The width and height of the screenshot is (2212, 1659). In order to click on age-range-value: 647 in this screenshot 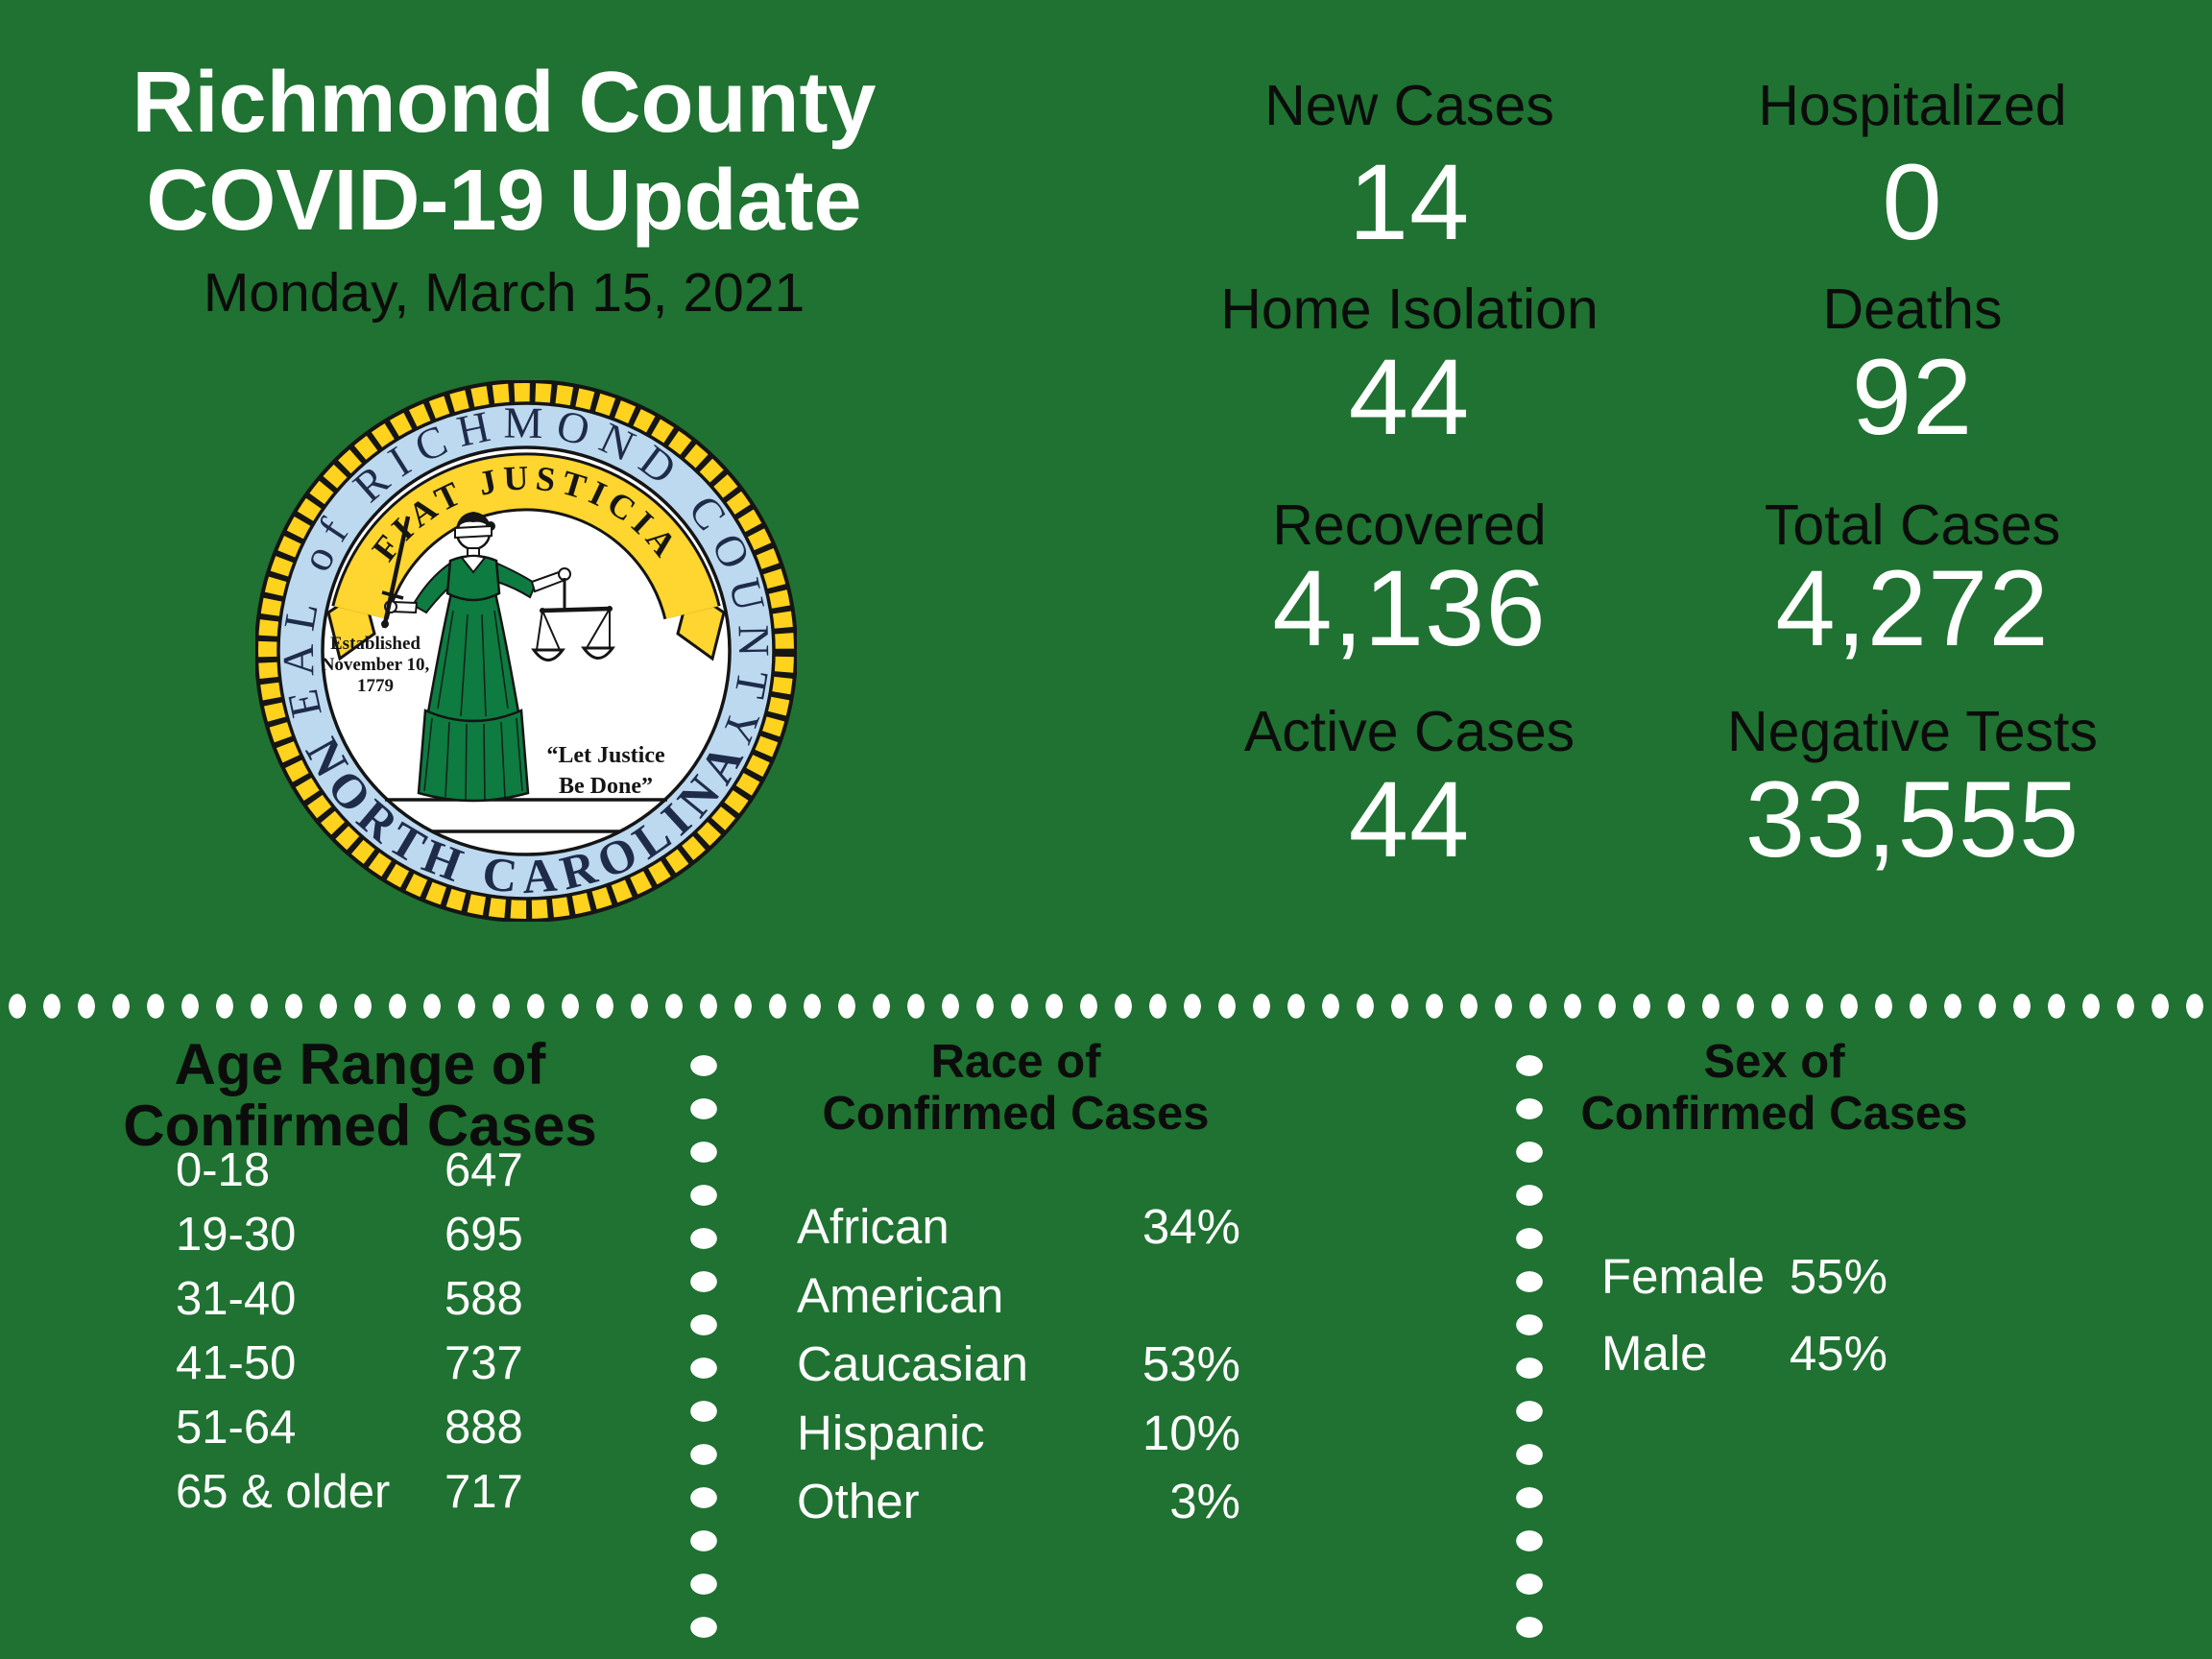, I will do `click(484, 1170)`.